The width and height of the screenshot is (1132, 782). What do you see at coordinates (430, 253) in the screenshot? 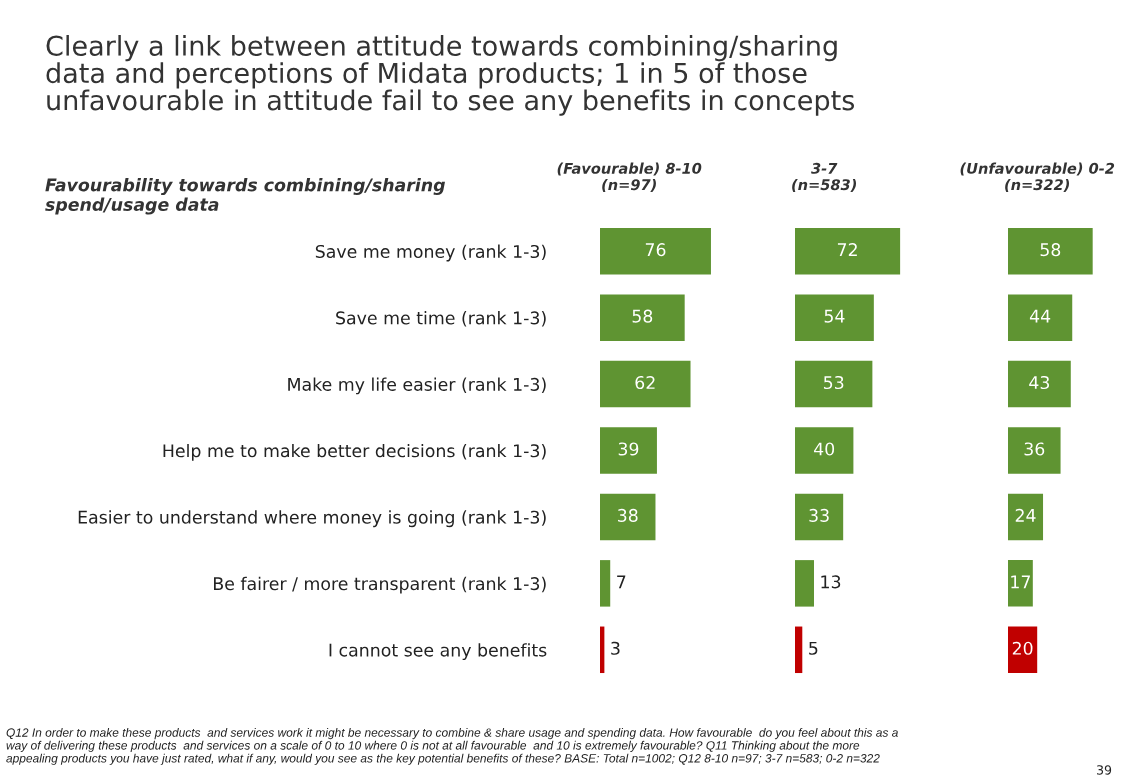
I see `y-tick-label: Save me money (rank 1-3)` at bounding box center [430, 253].